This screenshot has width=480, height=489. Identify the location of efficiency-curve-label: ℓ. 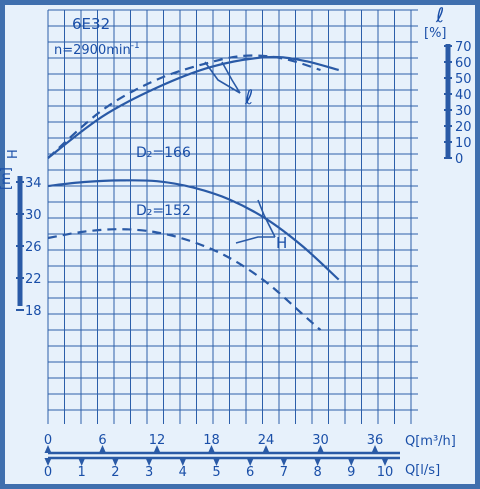
(248, 97).